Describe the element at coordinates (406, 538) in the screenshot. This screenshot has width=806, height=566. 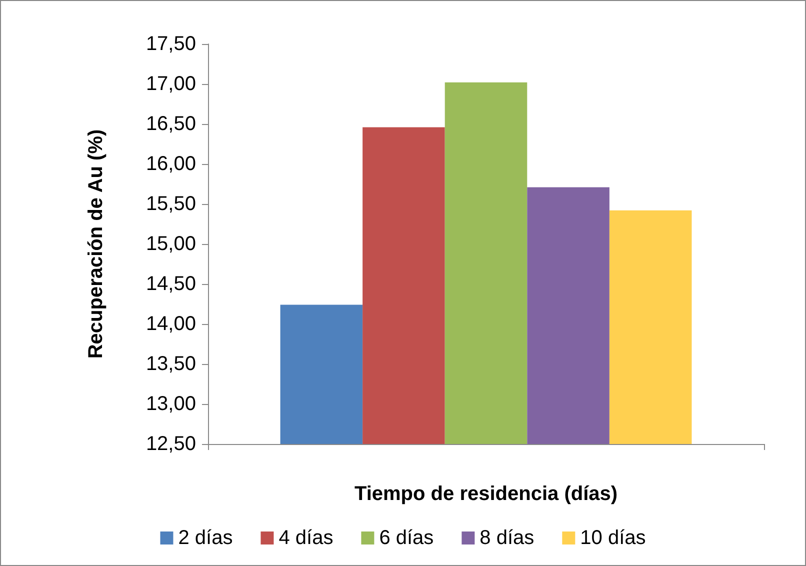
I see `legend-label: 6 días` at that location.